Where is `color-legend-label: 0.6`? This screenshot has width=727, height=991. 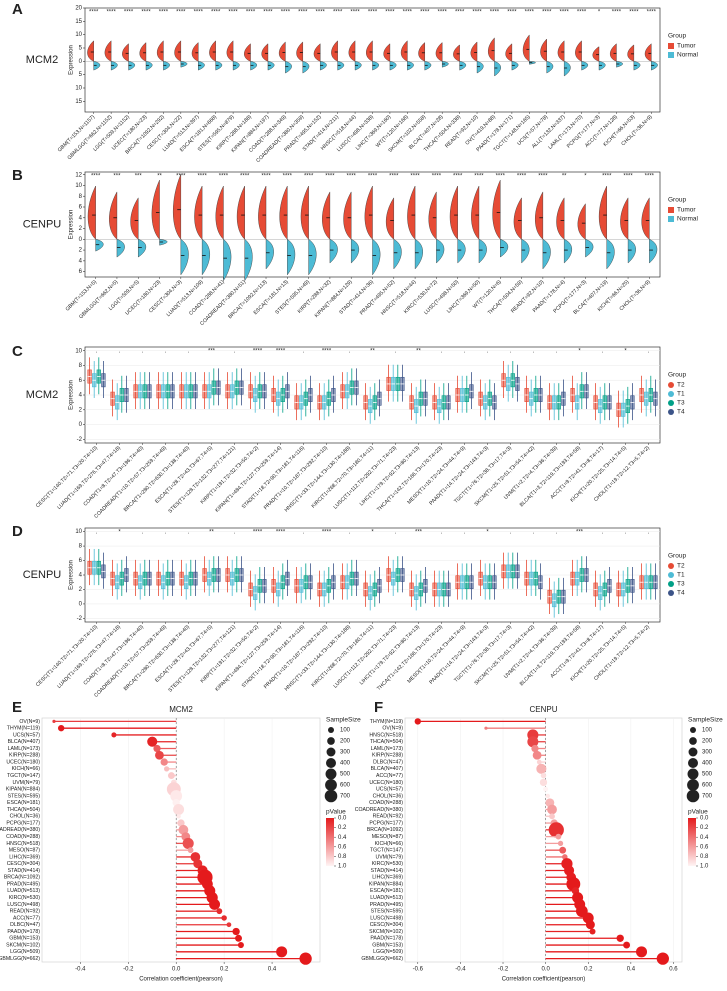
color-legend-label: 0.6 is located at coordinates (342, 847).